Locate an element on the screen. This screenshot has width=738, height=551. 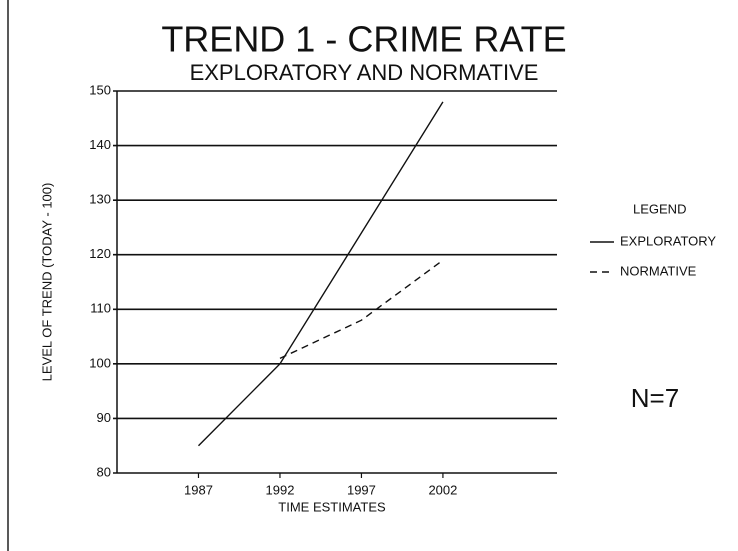
y-tick-label: 150 is located at coordinates (100, 89).